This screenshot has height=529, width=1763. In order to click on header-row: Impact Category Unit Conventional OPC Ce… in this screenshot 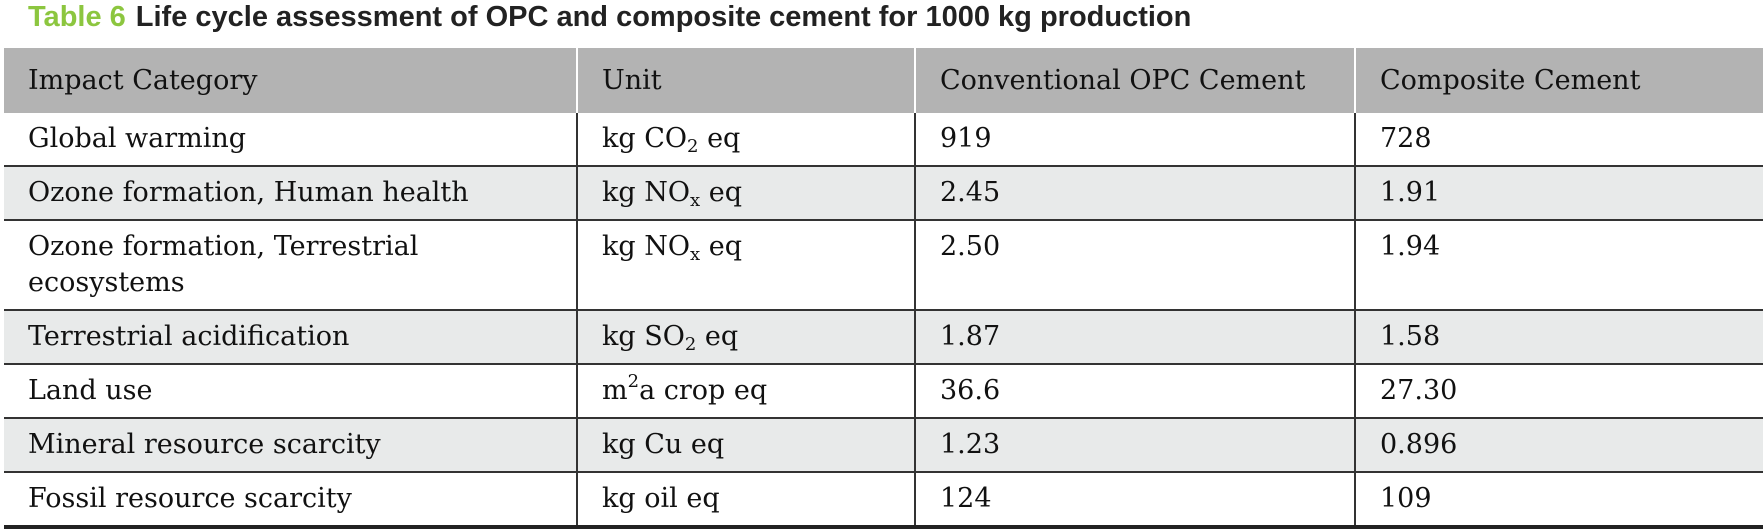, I will do `click(883, 80)`.